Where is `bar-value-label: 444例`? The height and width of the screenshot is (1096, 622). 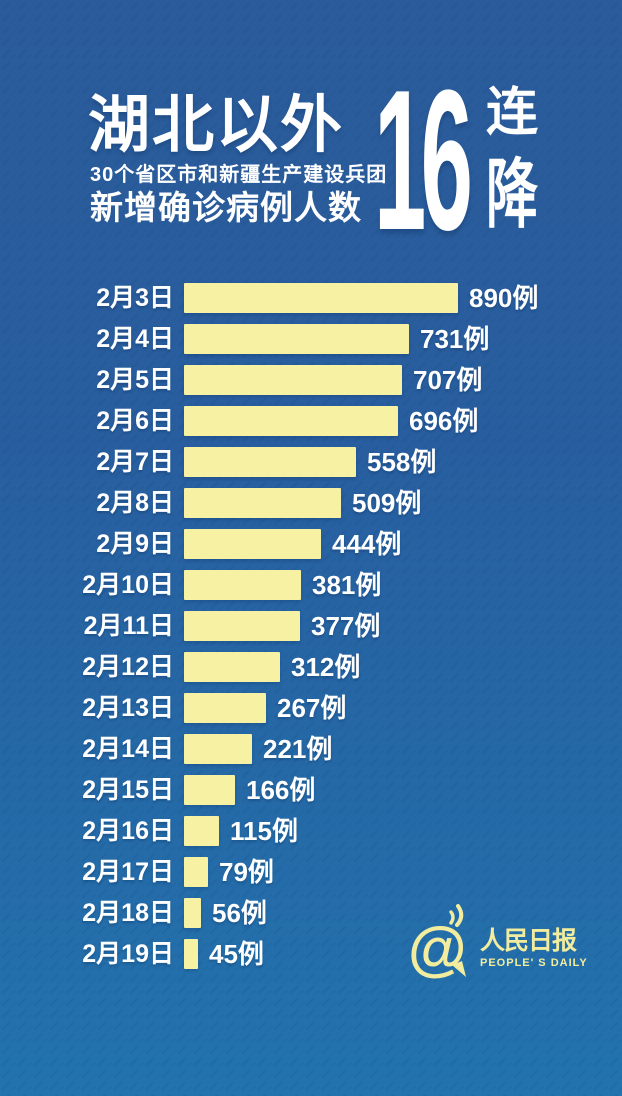 bar-value-label: 444例 is located at coordinates (367, 544).